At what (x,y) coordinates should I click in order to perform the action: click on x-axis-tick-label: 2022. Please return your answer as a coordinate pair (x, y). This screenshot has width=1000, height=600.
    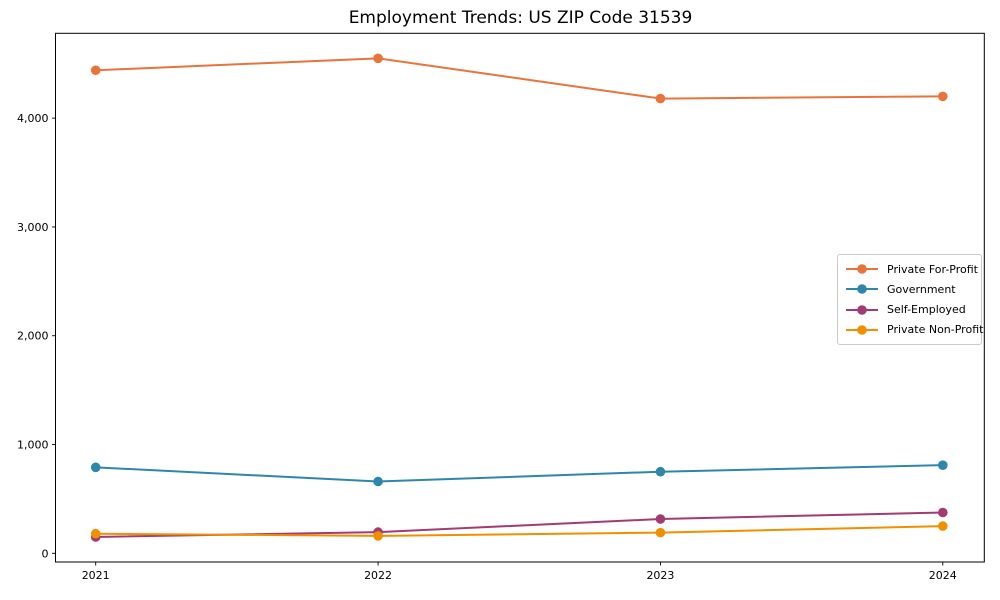
    Looking at the image, I should click on (378, 575).